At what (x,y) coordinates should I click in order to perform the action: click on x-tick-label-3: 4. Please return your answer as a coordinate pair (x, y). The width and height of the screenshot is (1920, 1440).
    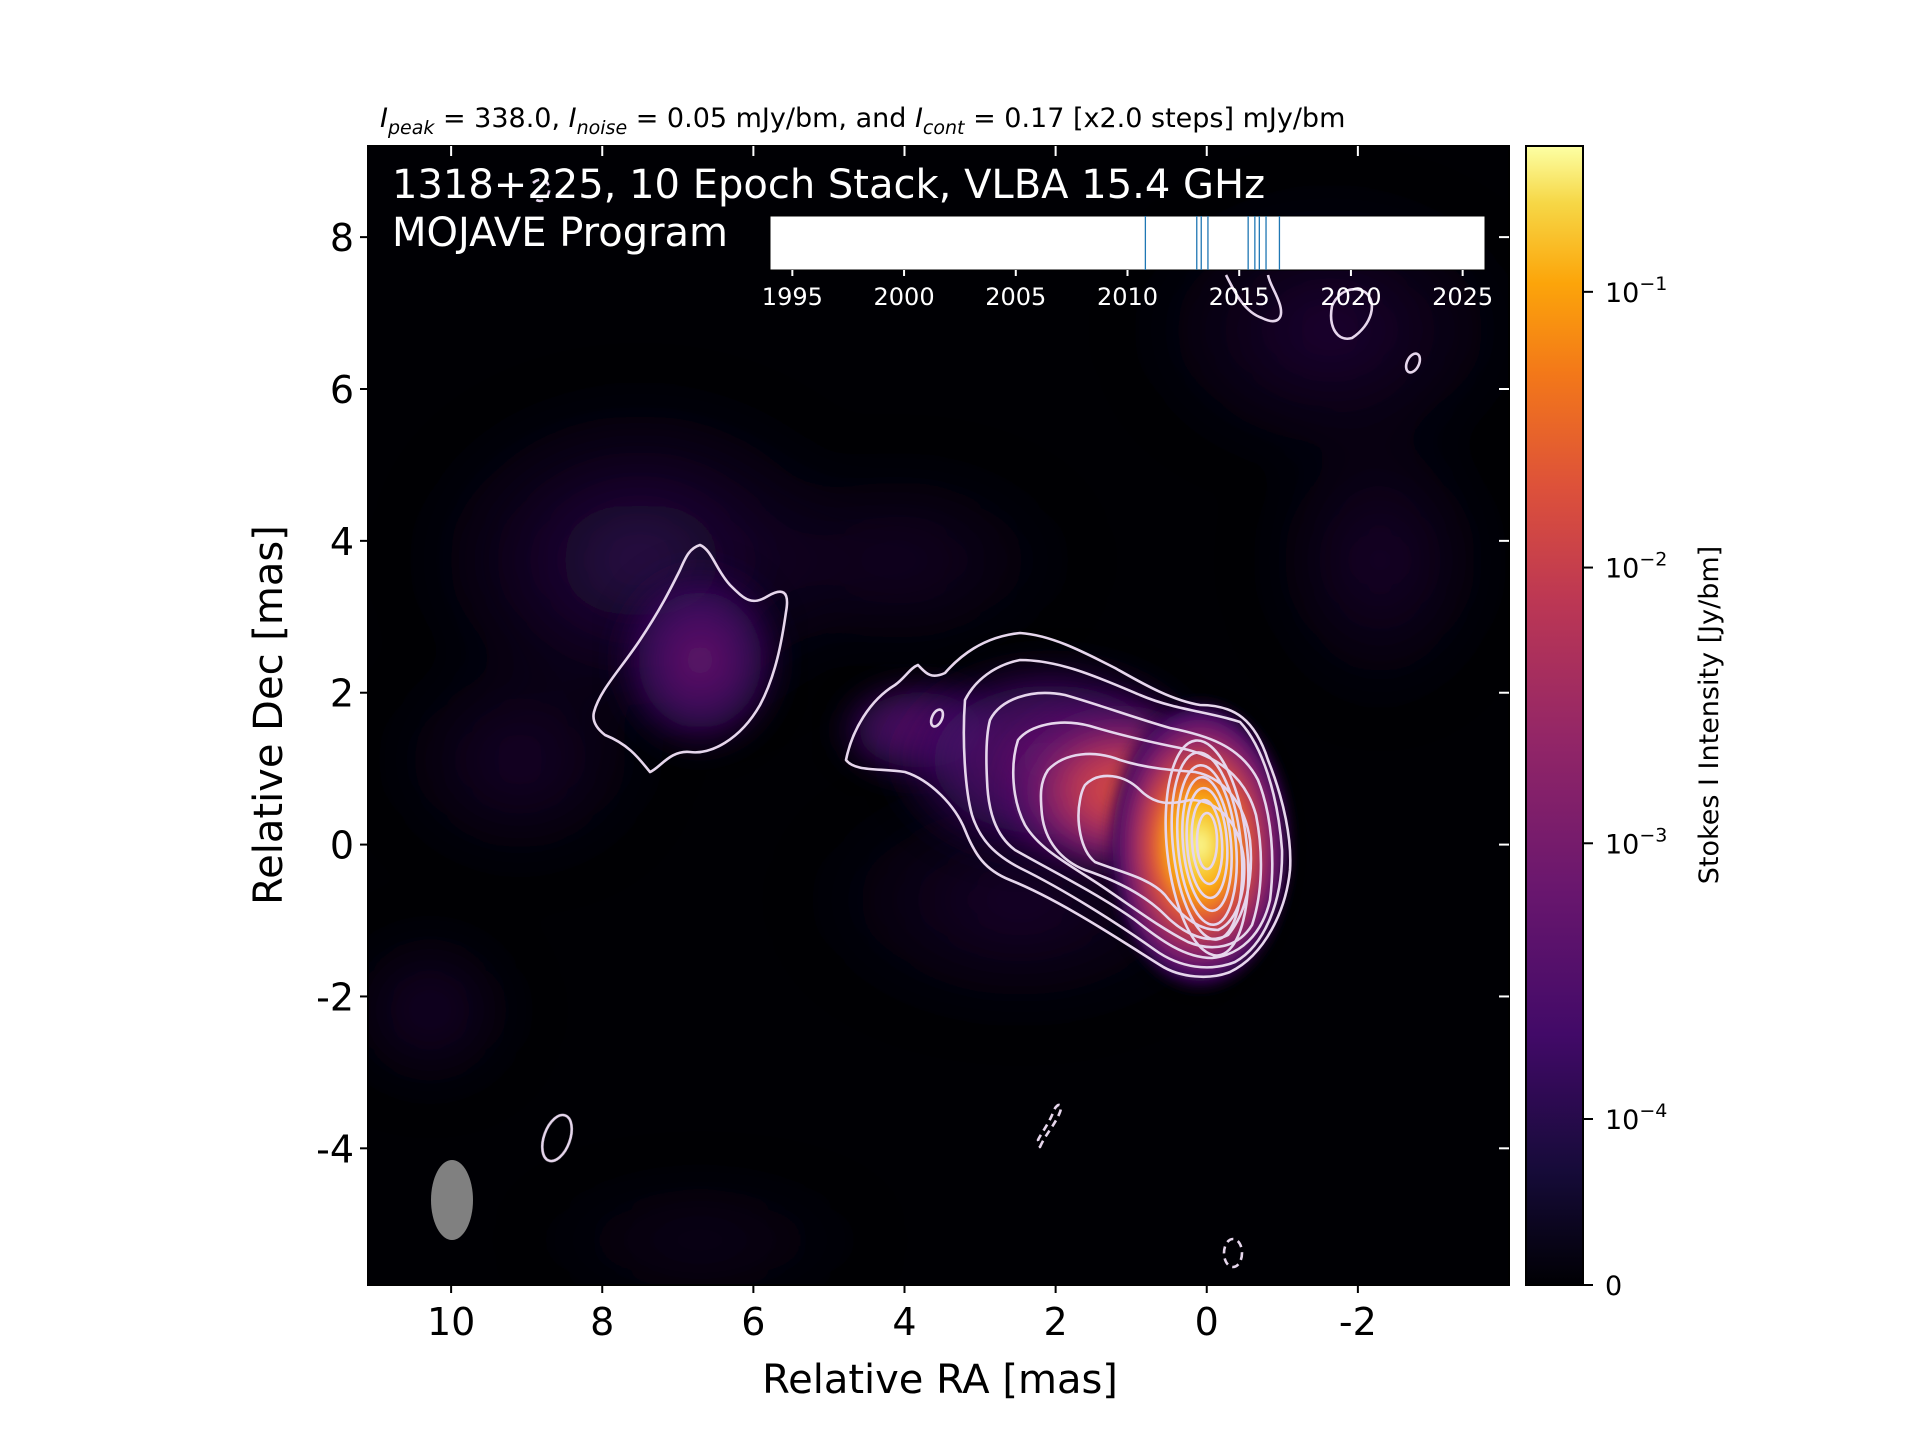
    Looking at the image, I should click on (904, 1322).